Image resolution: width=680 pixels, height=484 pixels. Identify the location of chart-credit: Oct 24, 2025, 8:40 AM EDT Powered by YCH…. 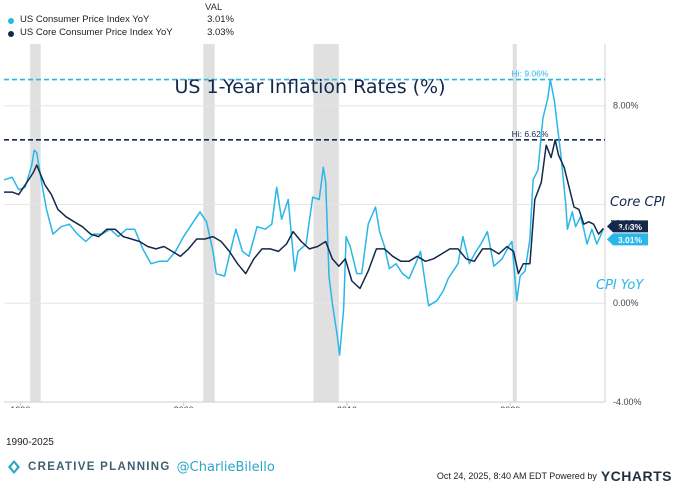
(554, 476).